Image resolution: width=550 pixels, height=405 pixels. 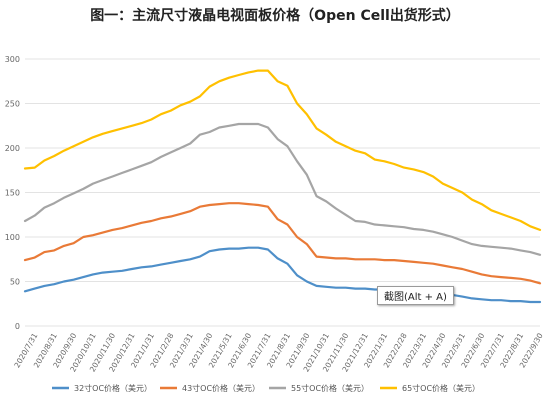 I want to click on legend-label: 32寸OC价格（美元）, so click(x=113, y=388).